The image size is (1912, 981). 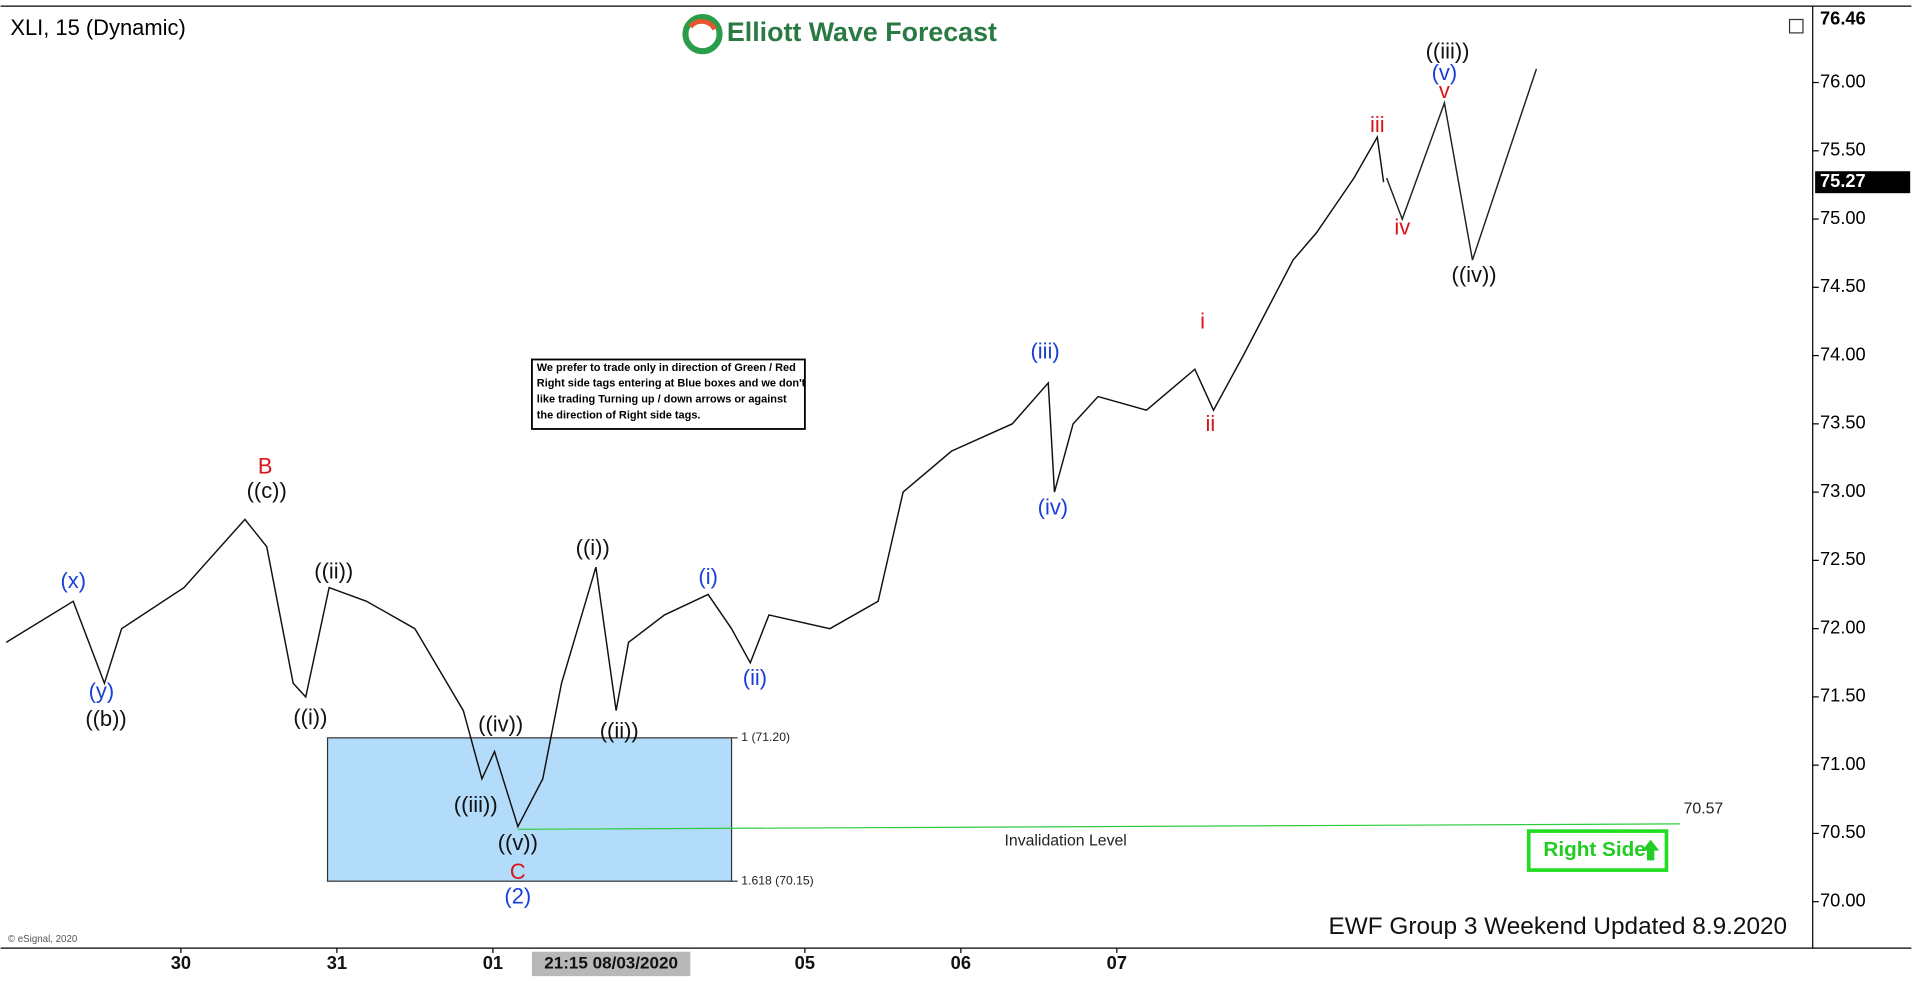 I want to click on wave-label-text: ((v)), so click(x=518, y=842).